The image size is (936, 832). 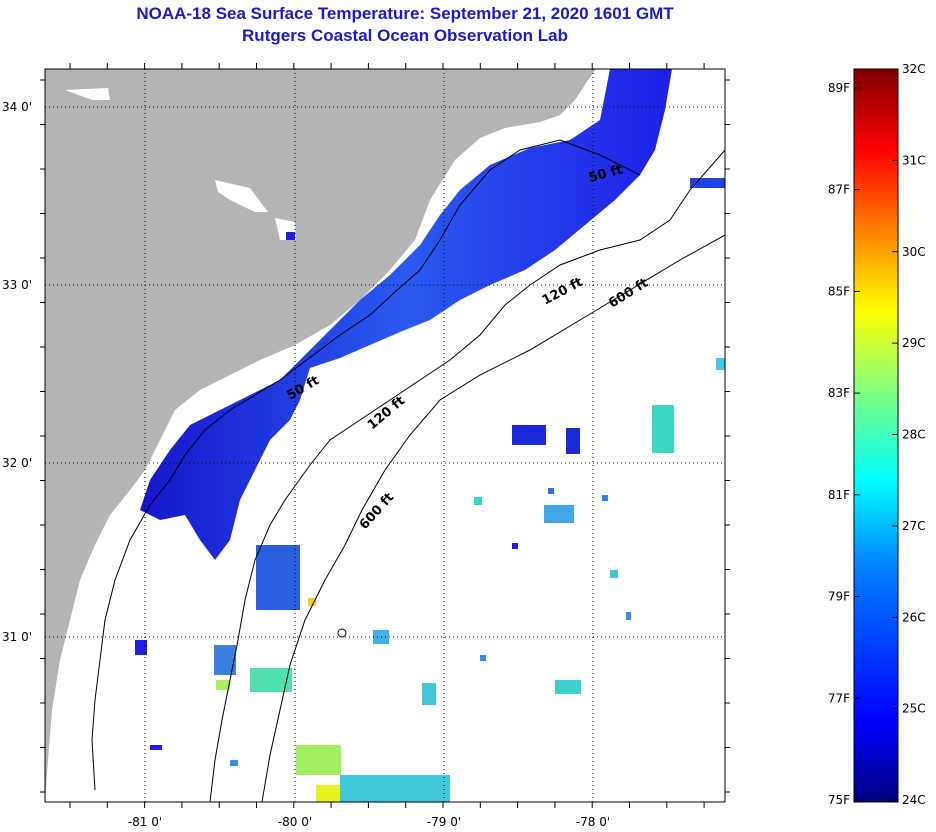 I want to click on inland-water-speck, so click(x=180, y=164).